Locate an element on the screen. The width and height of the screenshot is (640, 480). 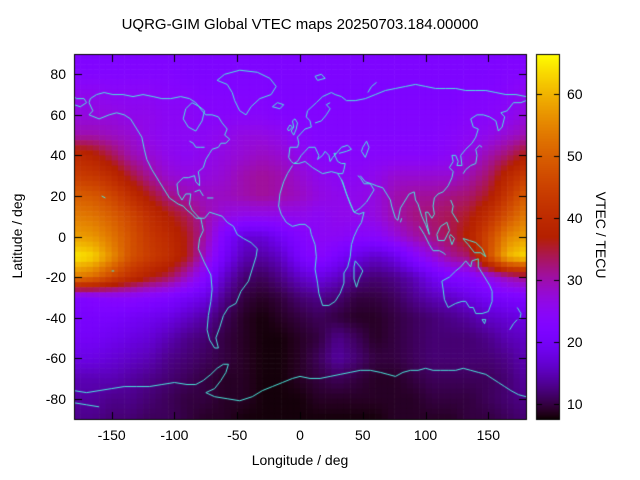
y-tick-label: -40 is located at coordinates (55, 317).